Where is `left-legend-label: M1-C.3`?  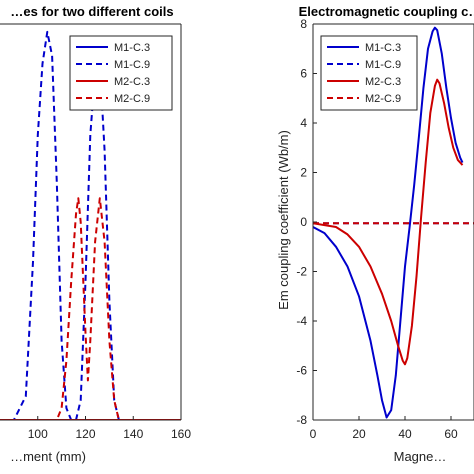 left-legend-label: M1-C.3 is located at coordinates (132, 48).